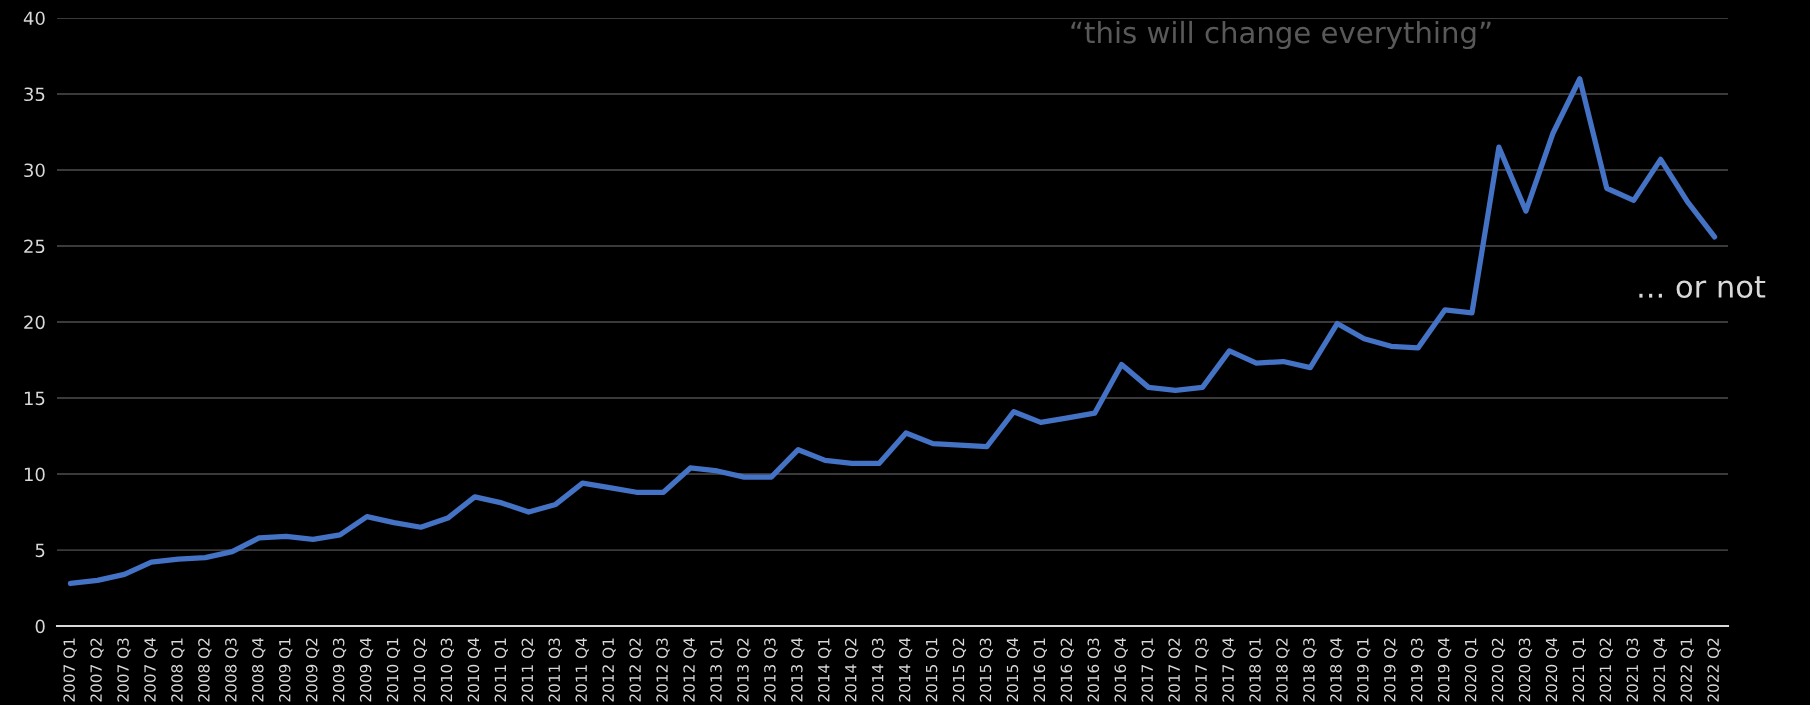 This screenshot has width=1810, height=705. I want to click on annotation: “this will change everything”, so click(1281, 35).